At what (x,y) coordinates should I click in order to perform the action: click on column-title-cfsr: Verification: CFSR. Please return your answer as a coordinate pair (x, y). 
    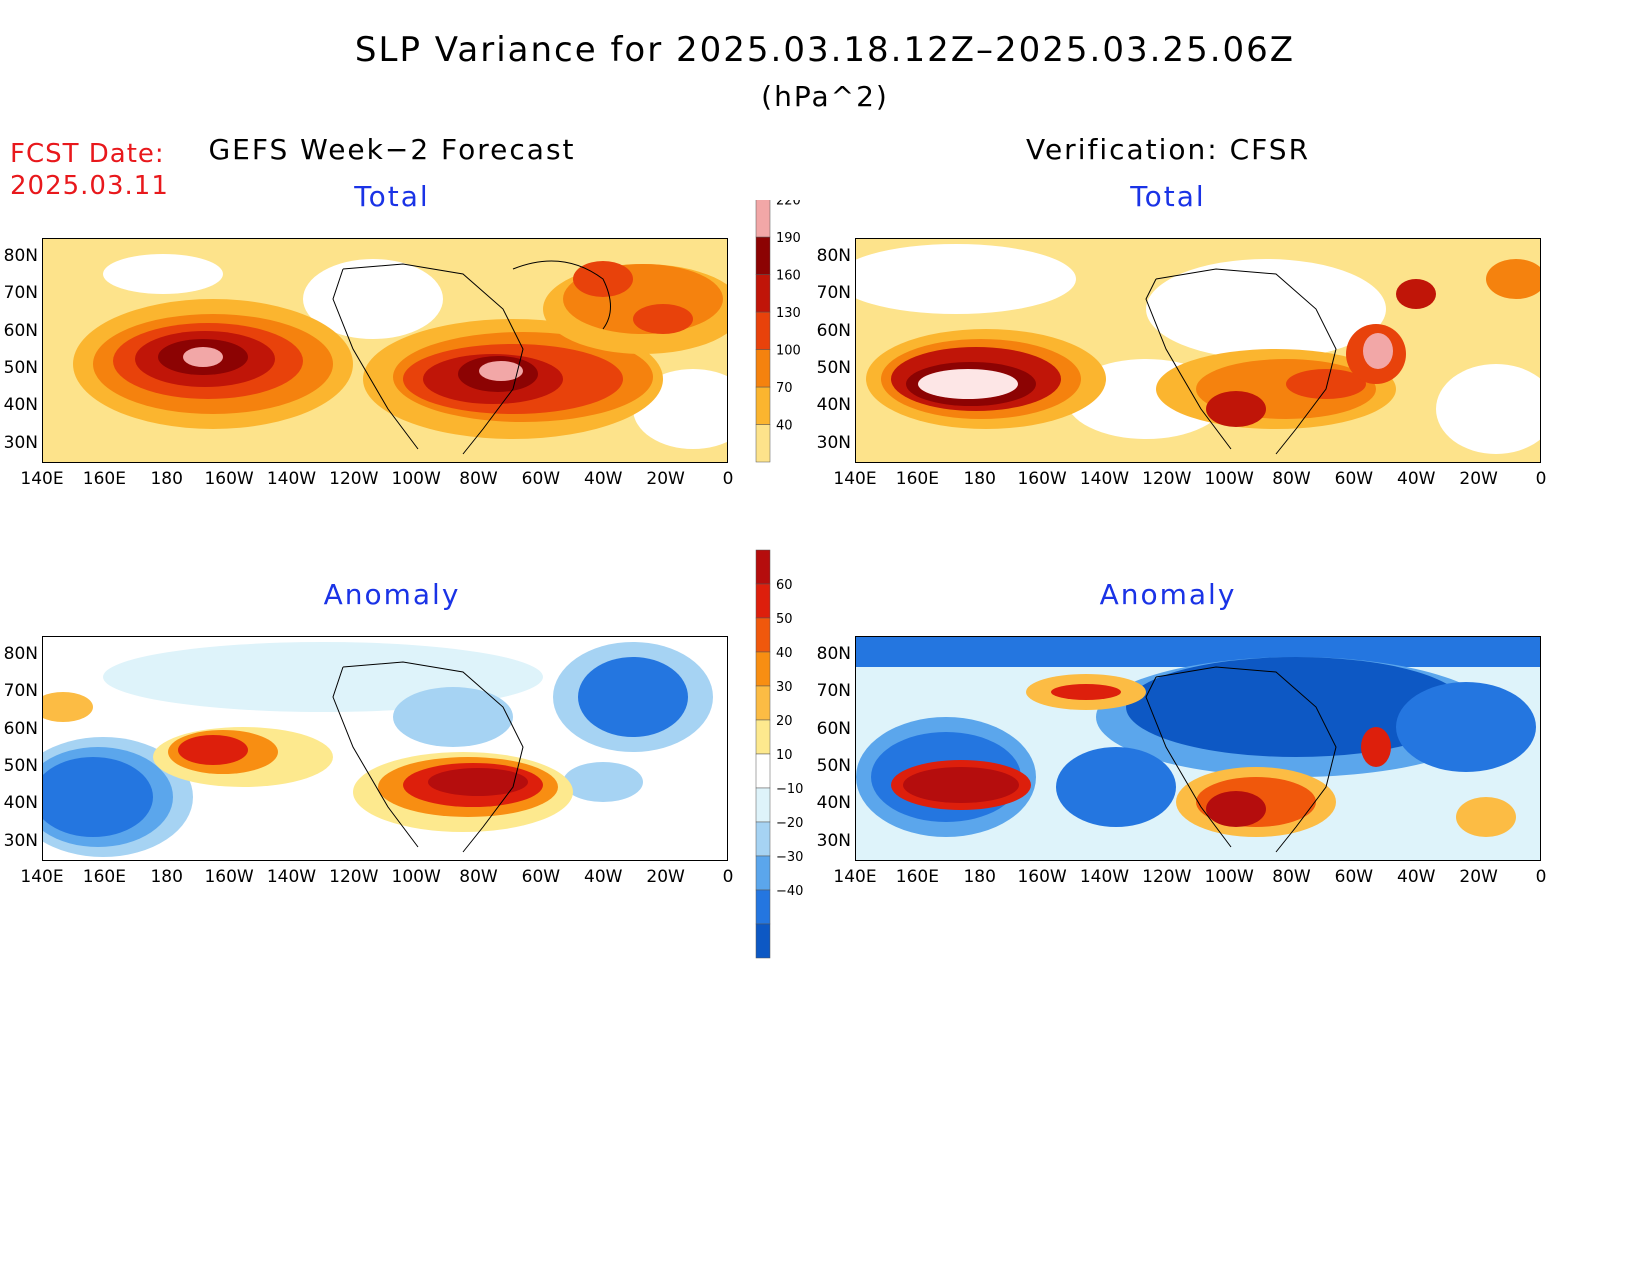
    Looking at the image, I should click on (1168, 149).